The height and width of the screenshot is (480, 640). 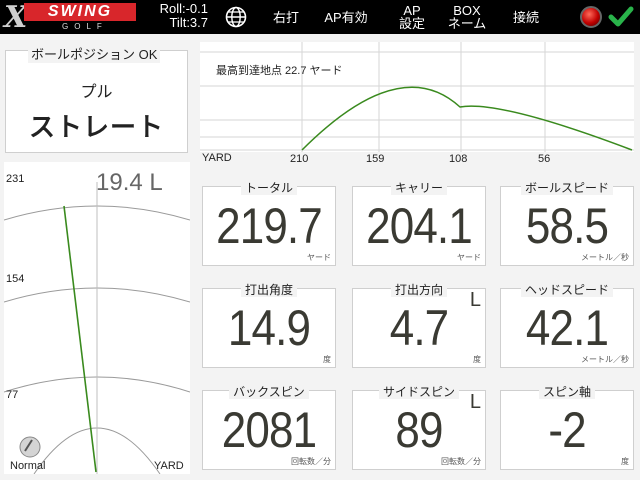 I want to click on ball-shape-label: ストレート, so click(x=96, y=128).